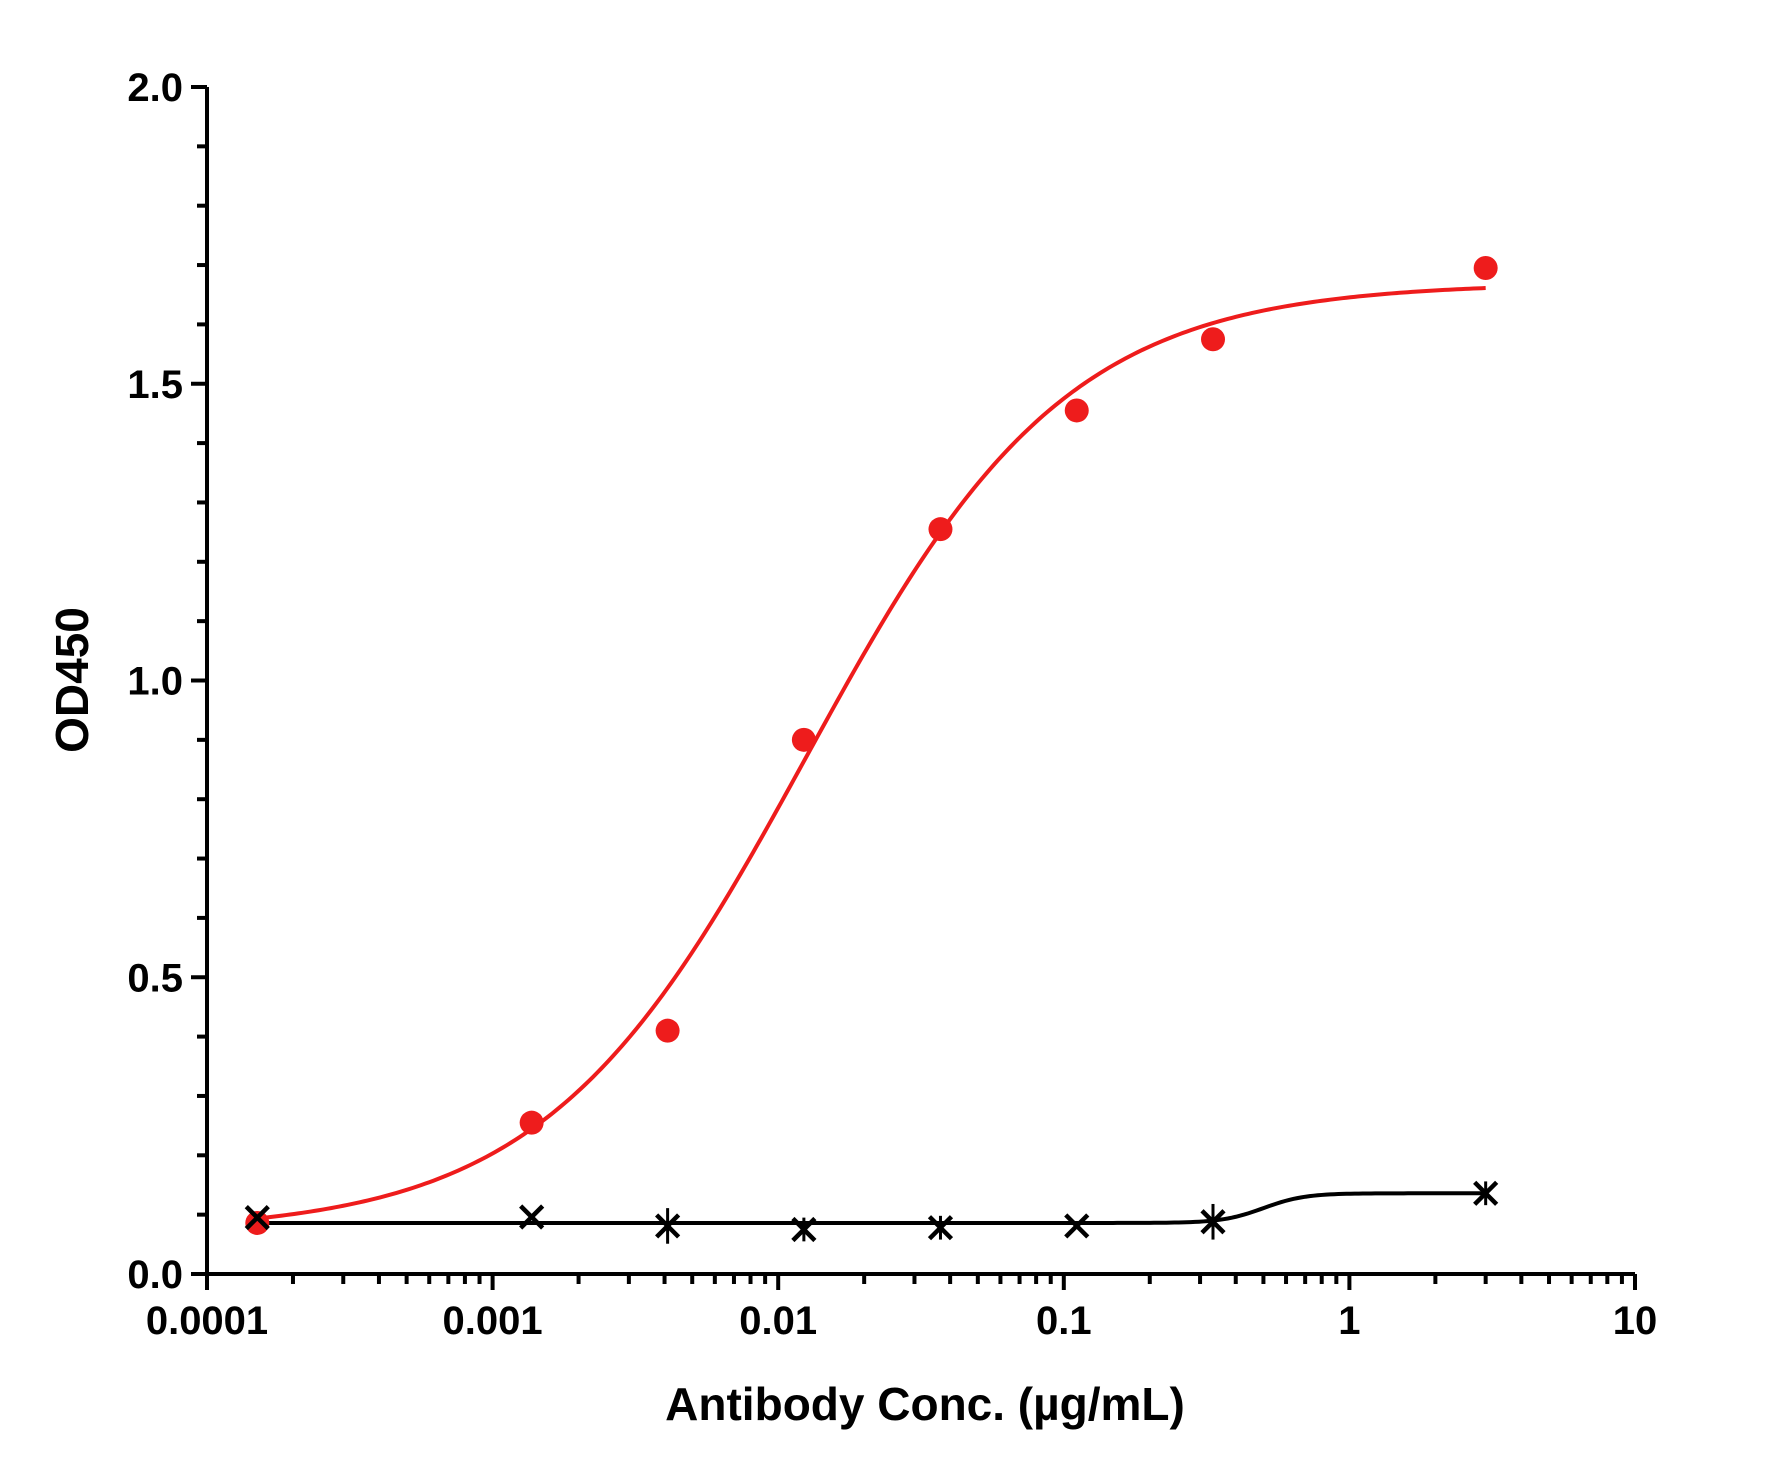 The height and width of the screenshot is (1464, 1775). I want to click on y-tick-label: 0.0, so click(155, 1275).